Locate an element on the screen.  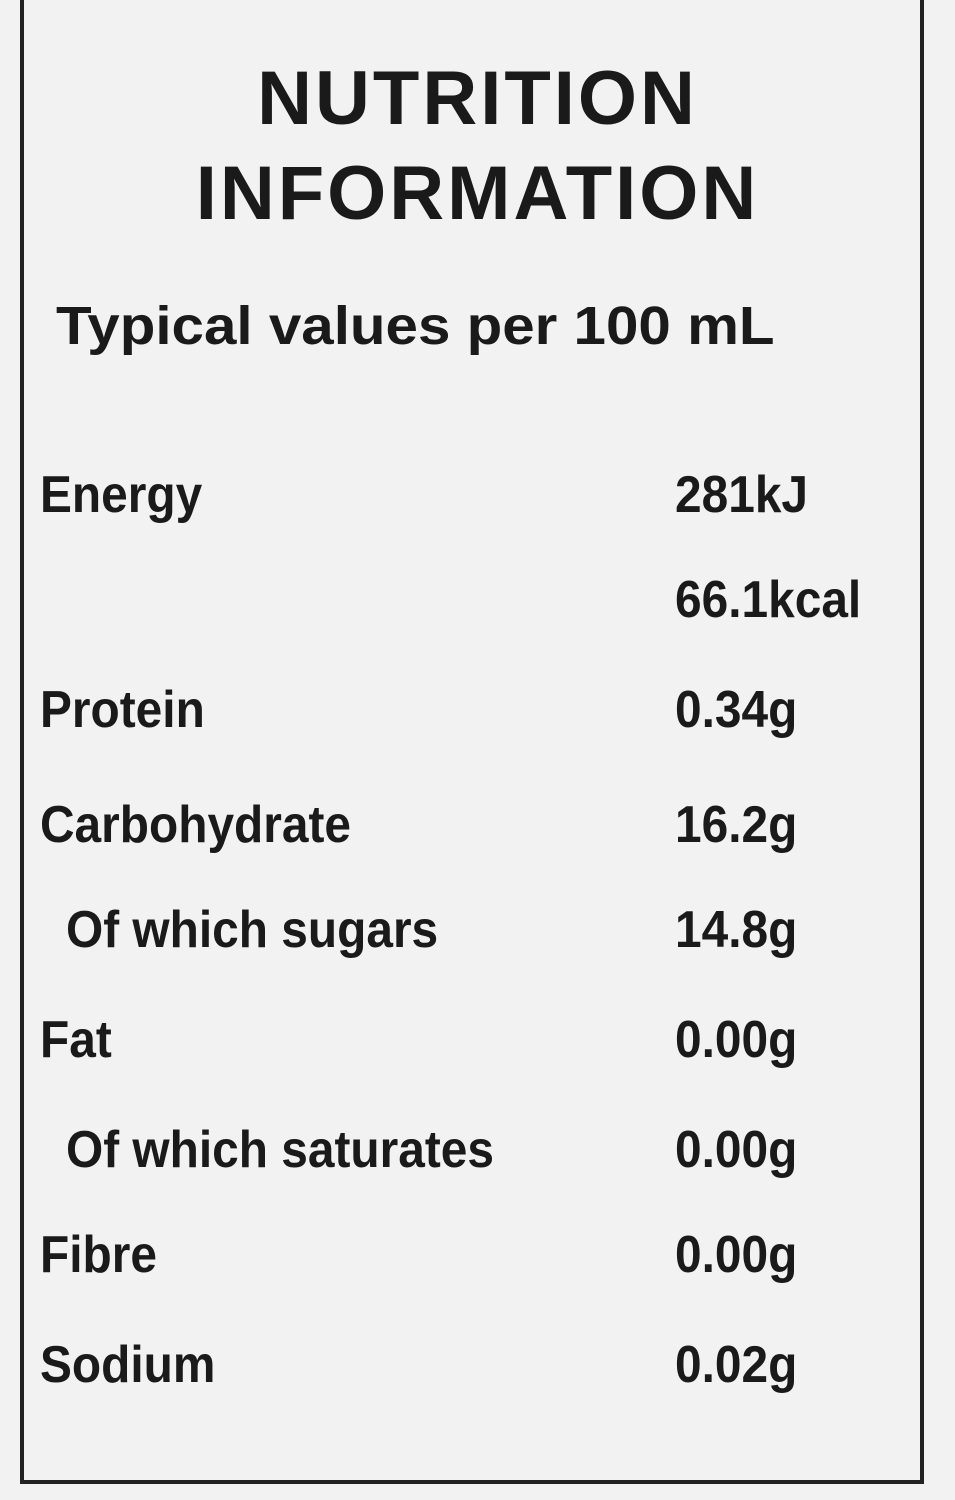
row-value: 14.8g is located at coordinates (736, 930).